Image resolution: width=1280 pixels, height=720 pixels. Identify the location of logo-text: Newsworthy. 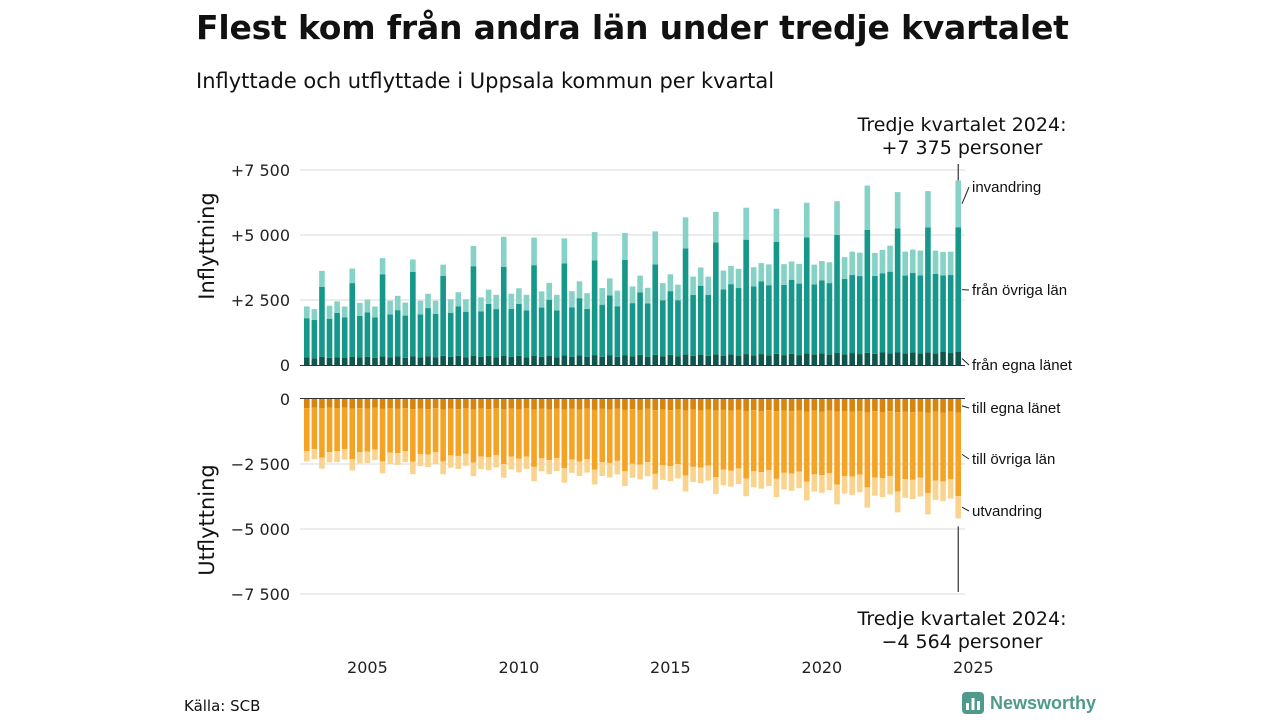
(1043, 702).